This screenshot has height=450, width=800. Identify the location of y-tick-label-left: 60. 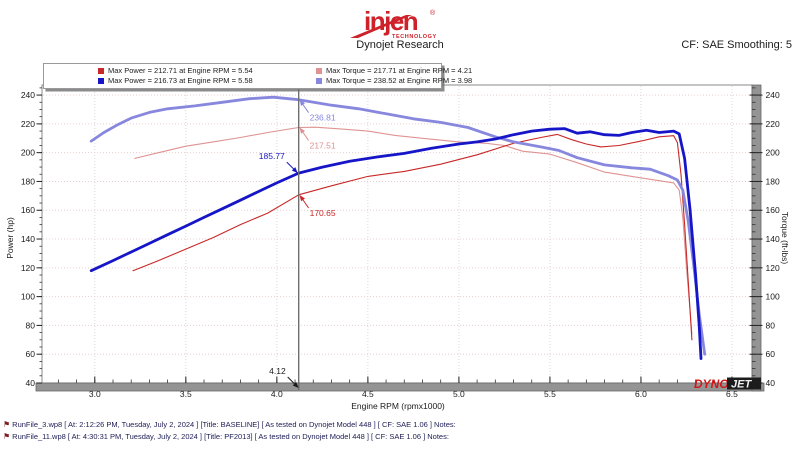
(31, 354).